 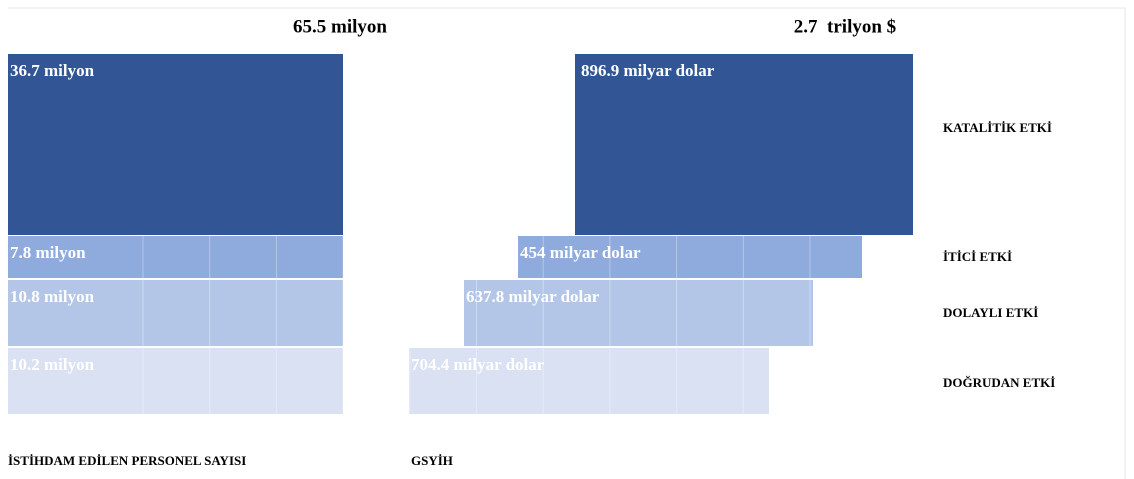 I want to click on row-label: DOĞRUDAN ETKİ, so click(x=999, y=382).